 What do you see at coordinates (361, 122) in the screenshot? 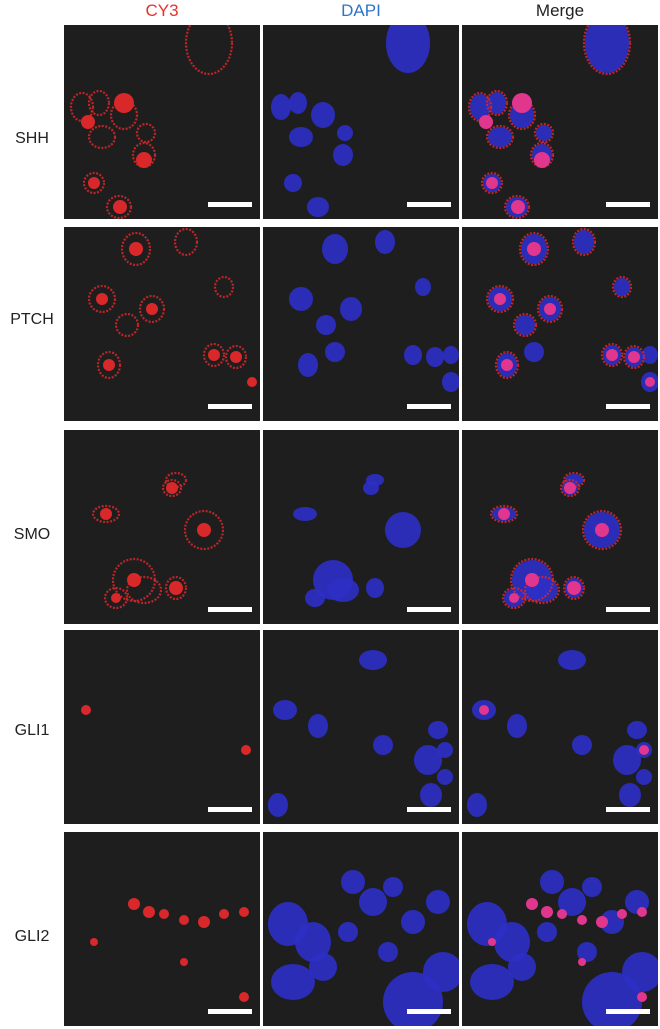
I see `micrograph-panel-shh-blue` at bounding box center [361, 122].